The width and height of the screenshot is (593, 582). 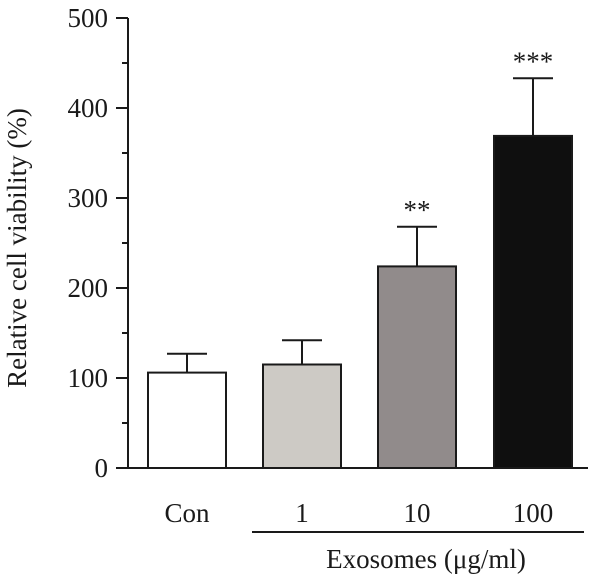 I want to click on y-tick-label: 200, so click(x=88, y=288).